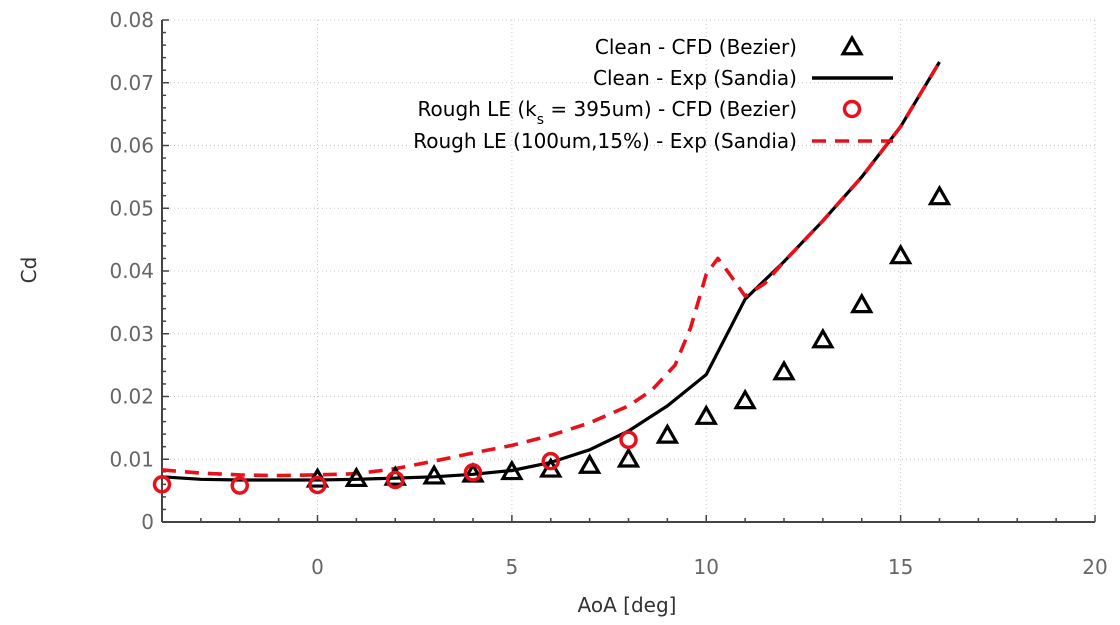 This screenshot has height=625, width=1120. Describe the element at coordinates (131, 83) in the screenshot. I see `y-tick-label: 0.07` at that location.